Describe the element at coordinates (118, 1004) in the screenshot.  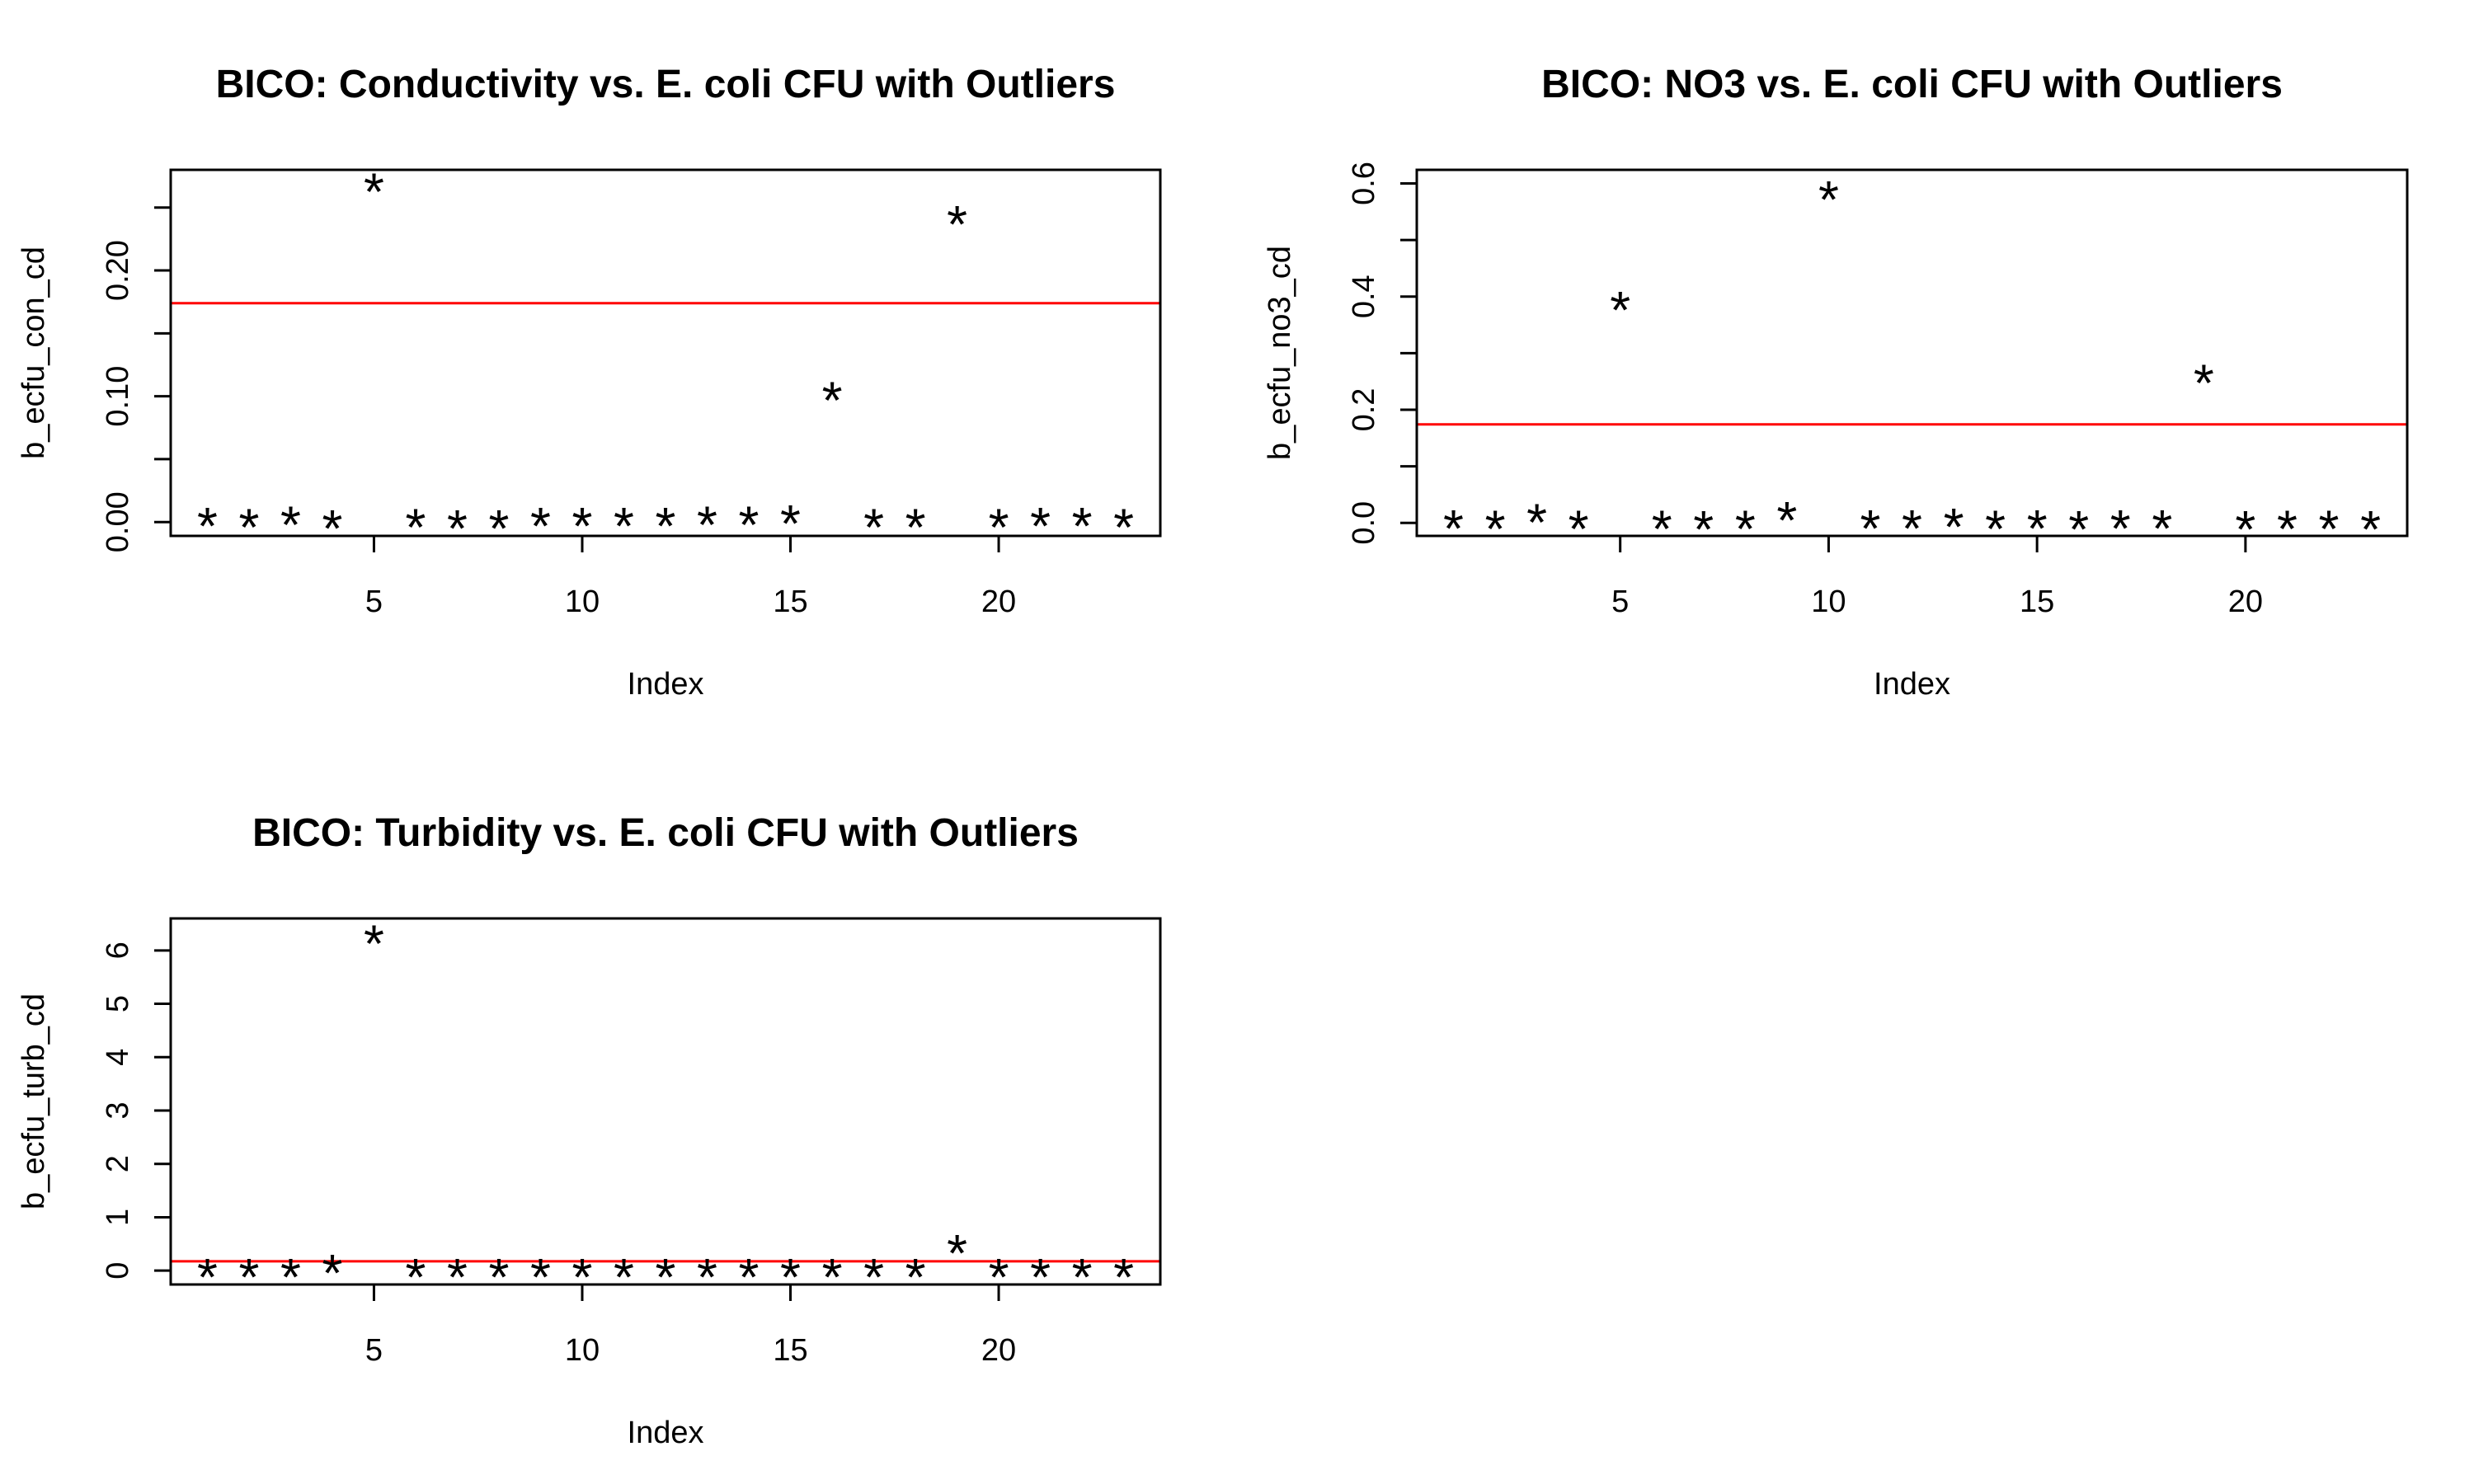
I see `y-tick-label: 5` at that location.